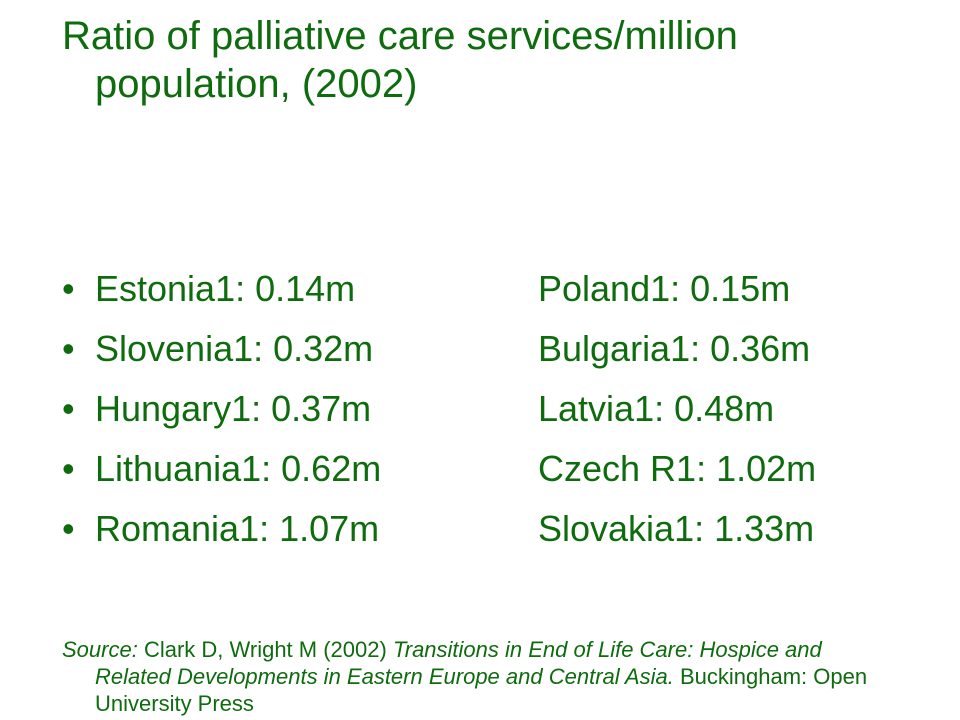 The image size is (960, 720). I want to click on item-left: Lithuania1: 0.62m, so click(238, 468).